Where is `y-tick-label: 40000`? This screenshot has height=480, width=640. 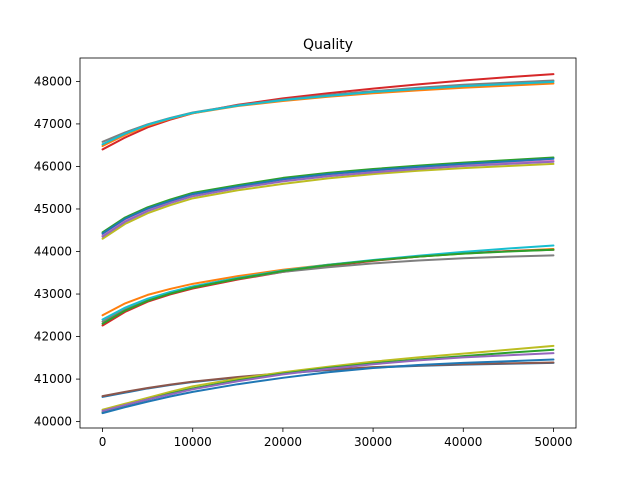
y-tick-label: 40000 is located at coordinates (53, 422).